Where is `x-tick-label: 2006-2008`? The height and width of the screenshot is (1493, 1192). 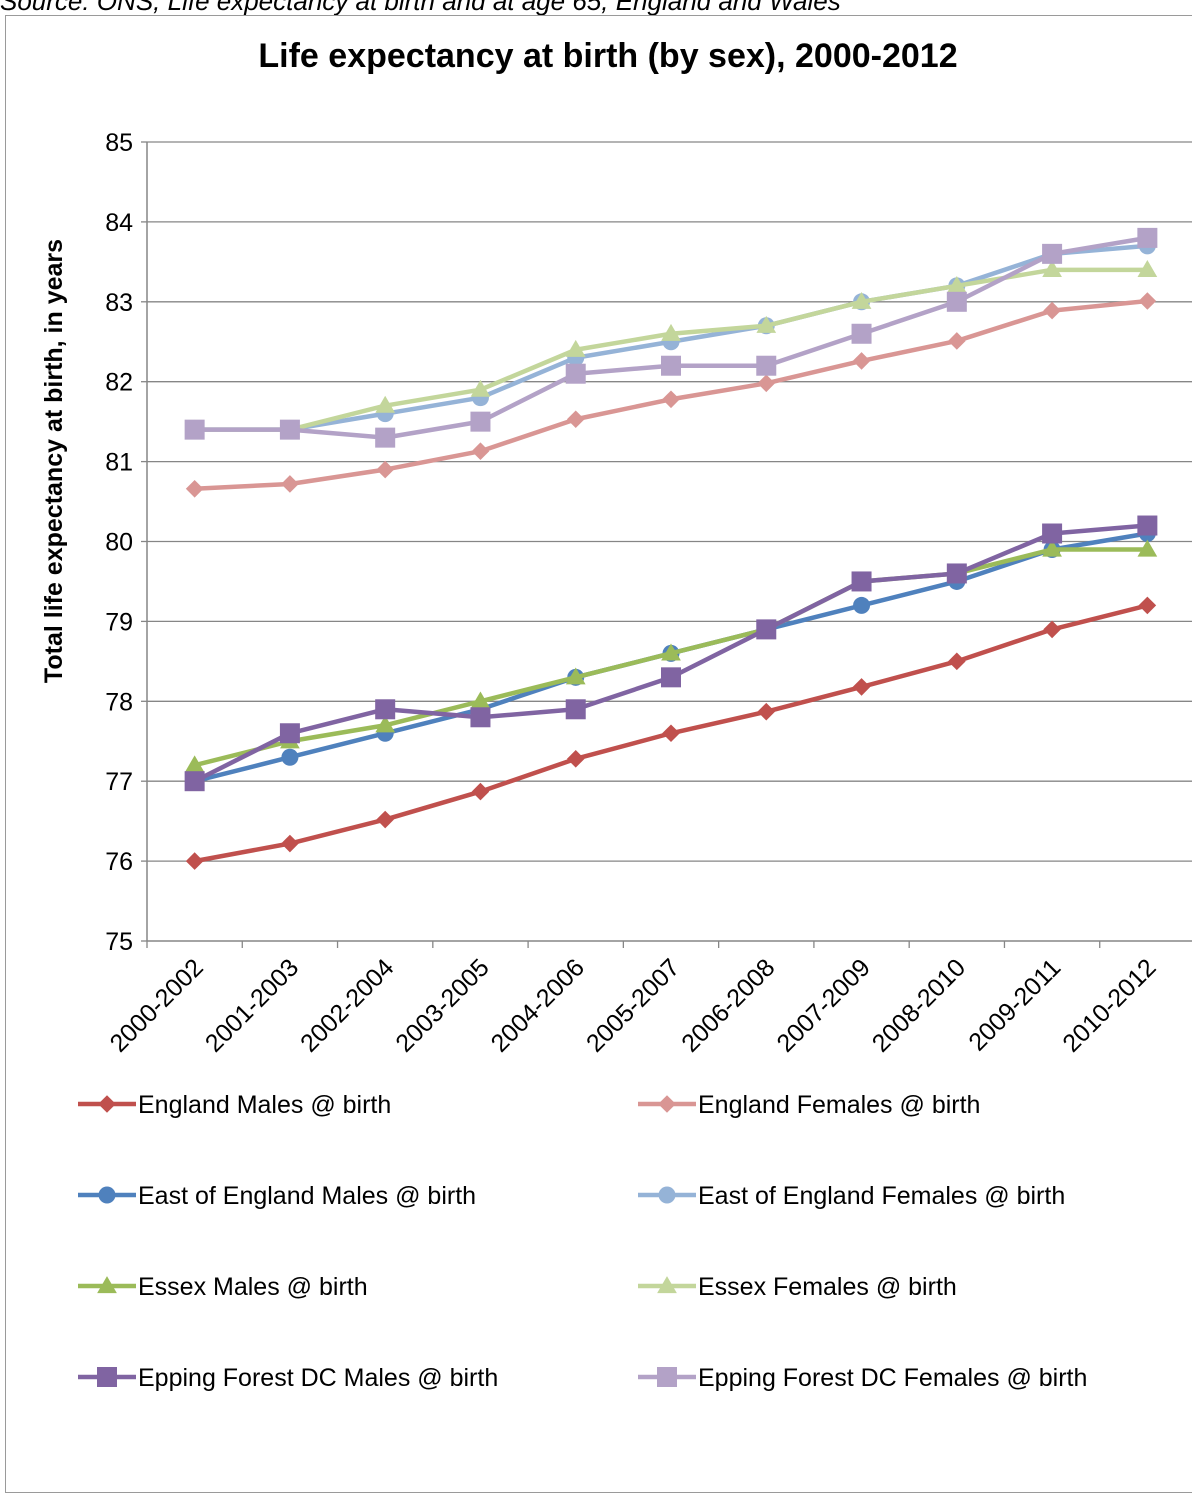 x-tick-label: 2006-2008 is located at coordinates (728, 1005).